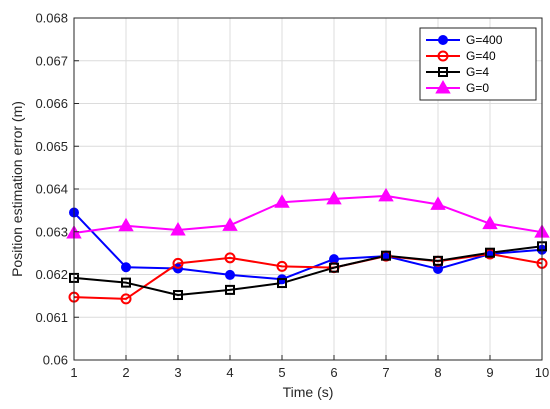 This screenshot has height=409, width=550. What do you see at coordinates (478, 64) in the screenshot?
I see `legend: G=400 G=40 G=4 G=0` at bounding box center [478, 64].